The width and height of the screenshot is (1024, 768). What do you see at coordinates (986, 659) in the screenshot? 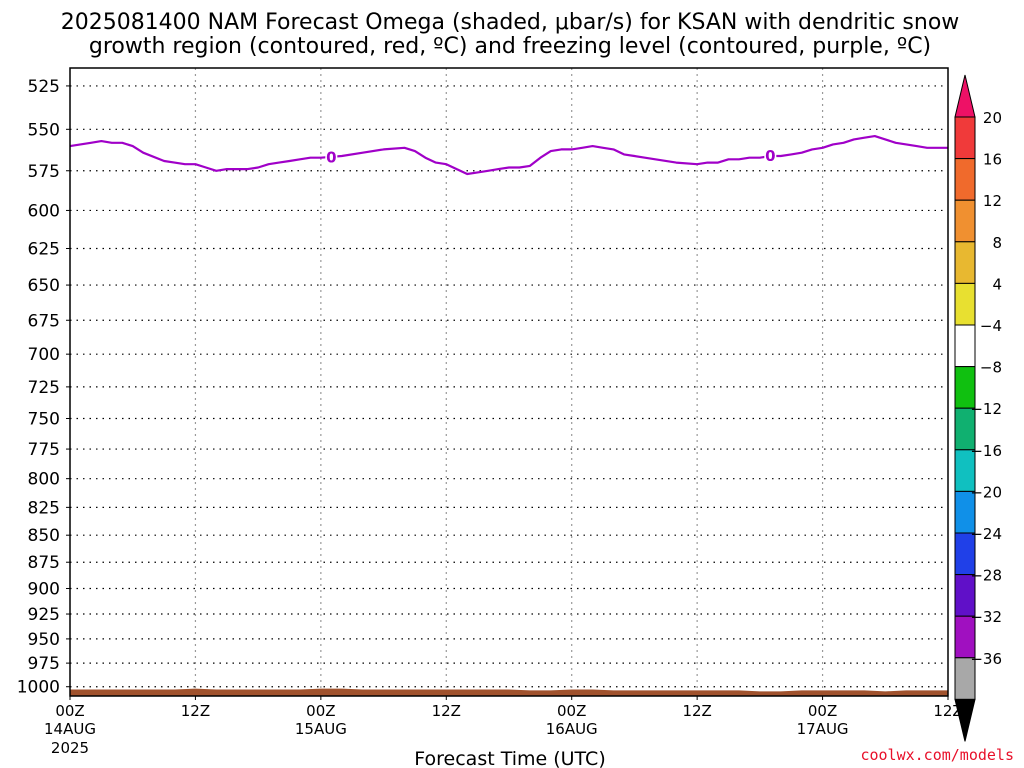
I see `colorbar-label: −36` at bounding box center [986, 659].